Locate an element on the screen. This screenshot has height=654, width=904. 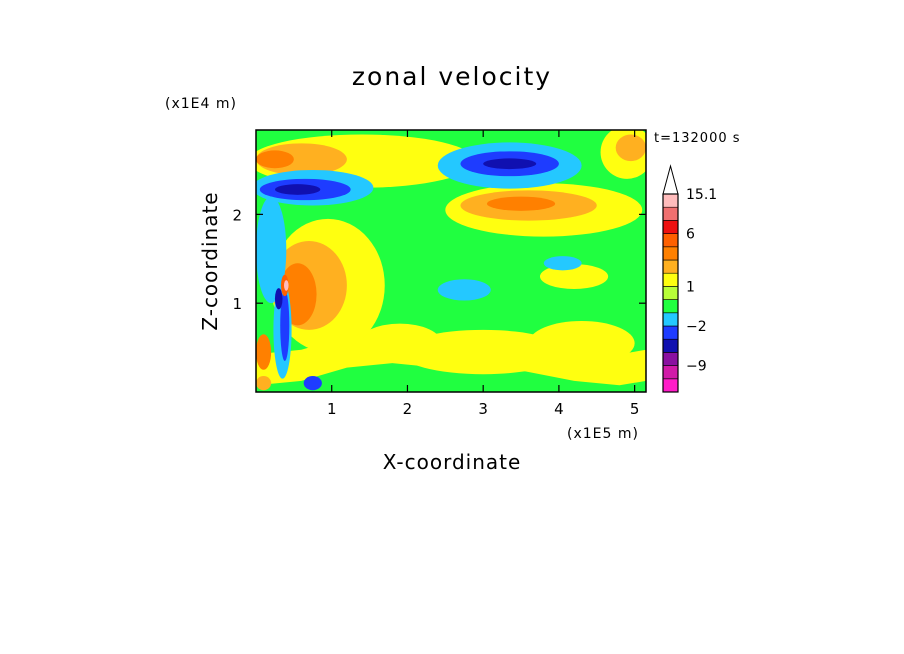
x-unit-label: (x1E5 m) is located at coordinates (603, 434).